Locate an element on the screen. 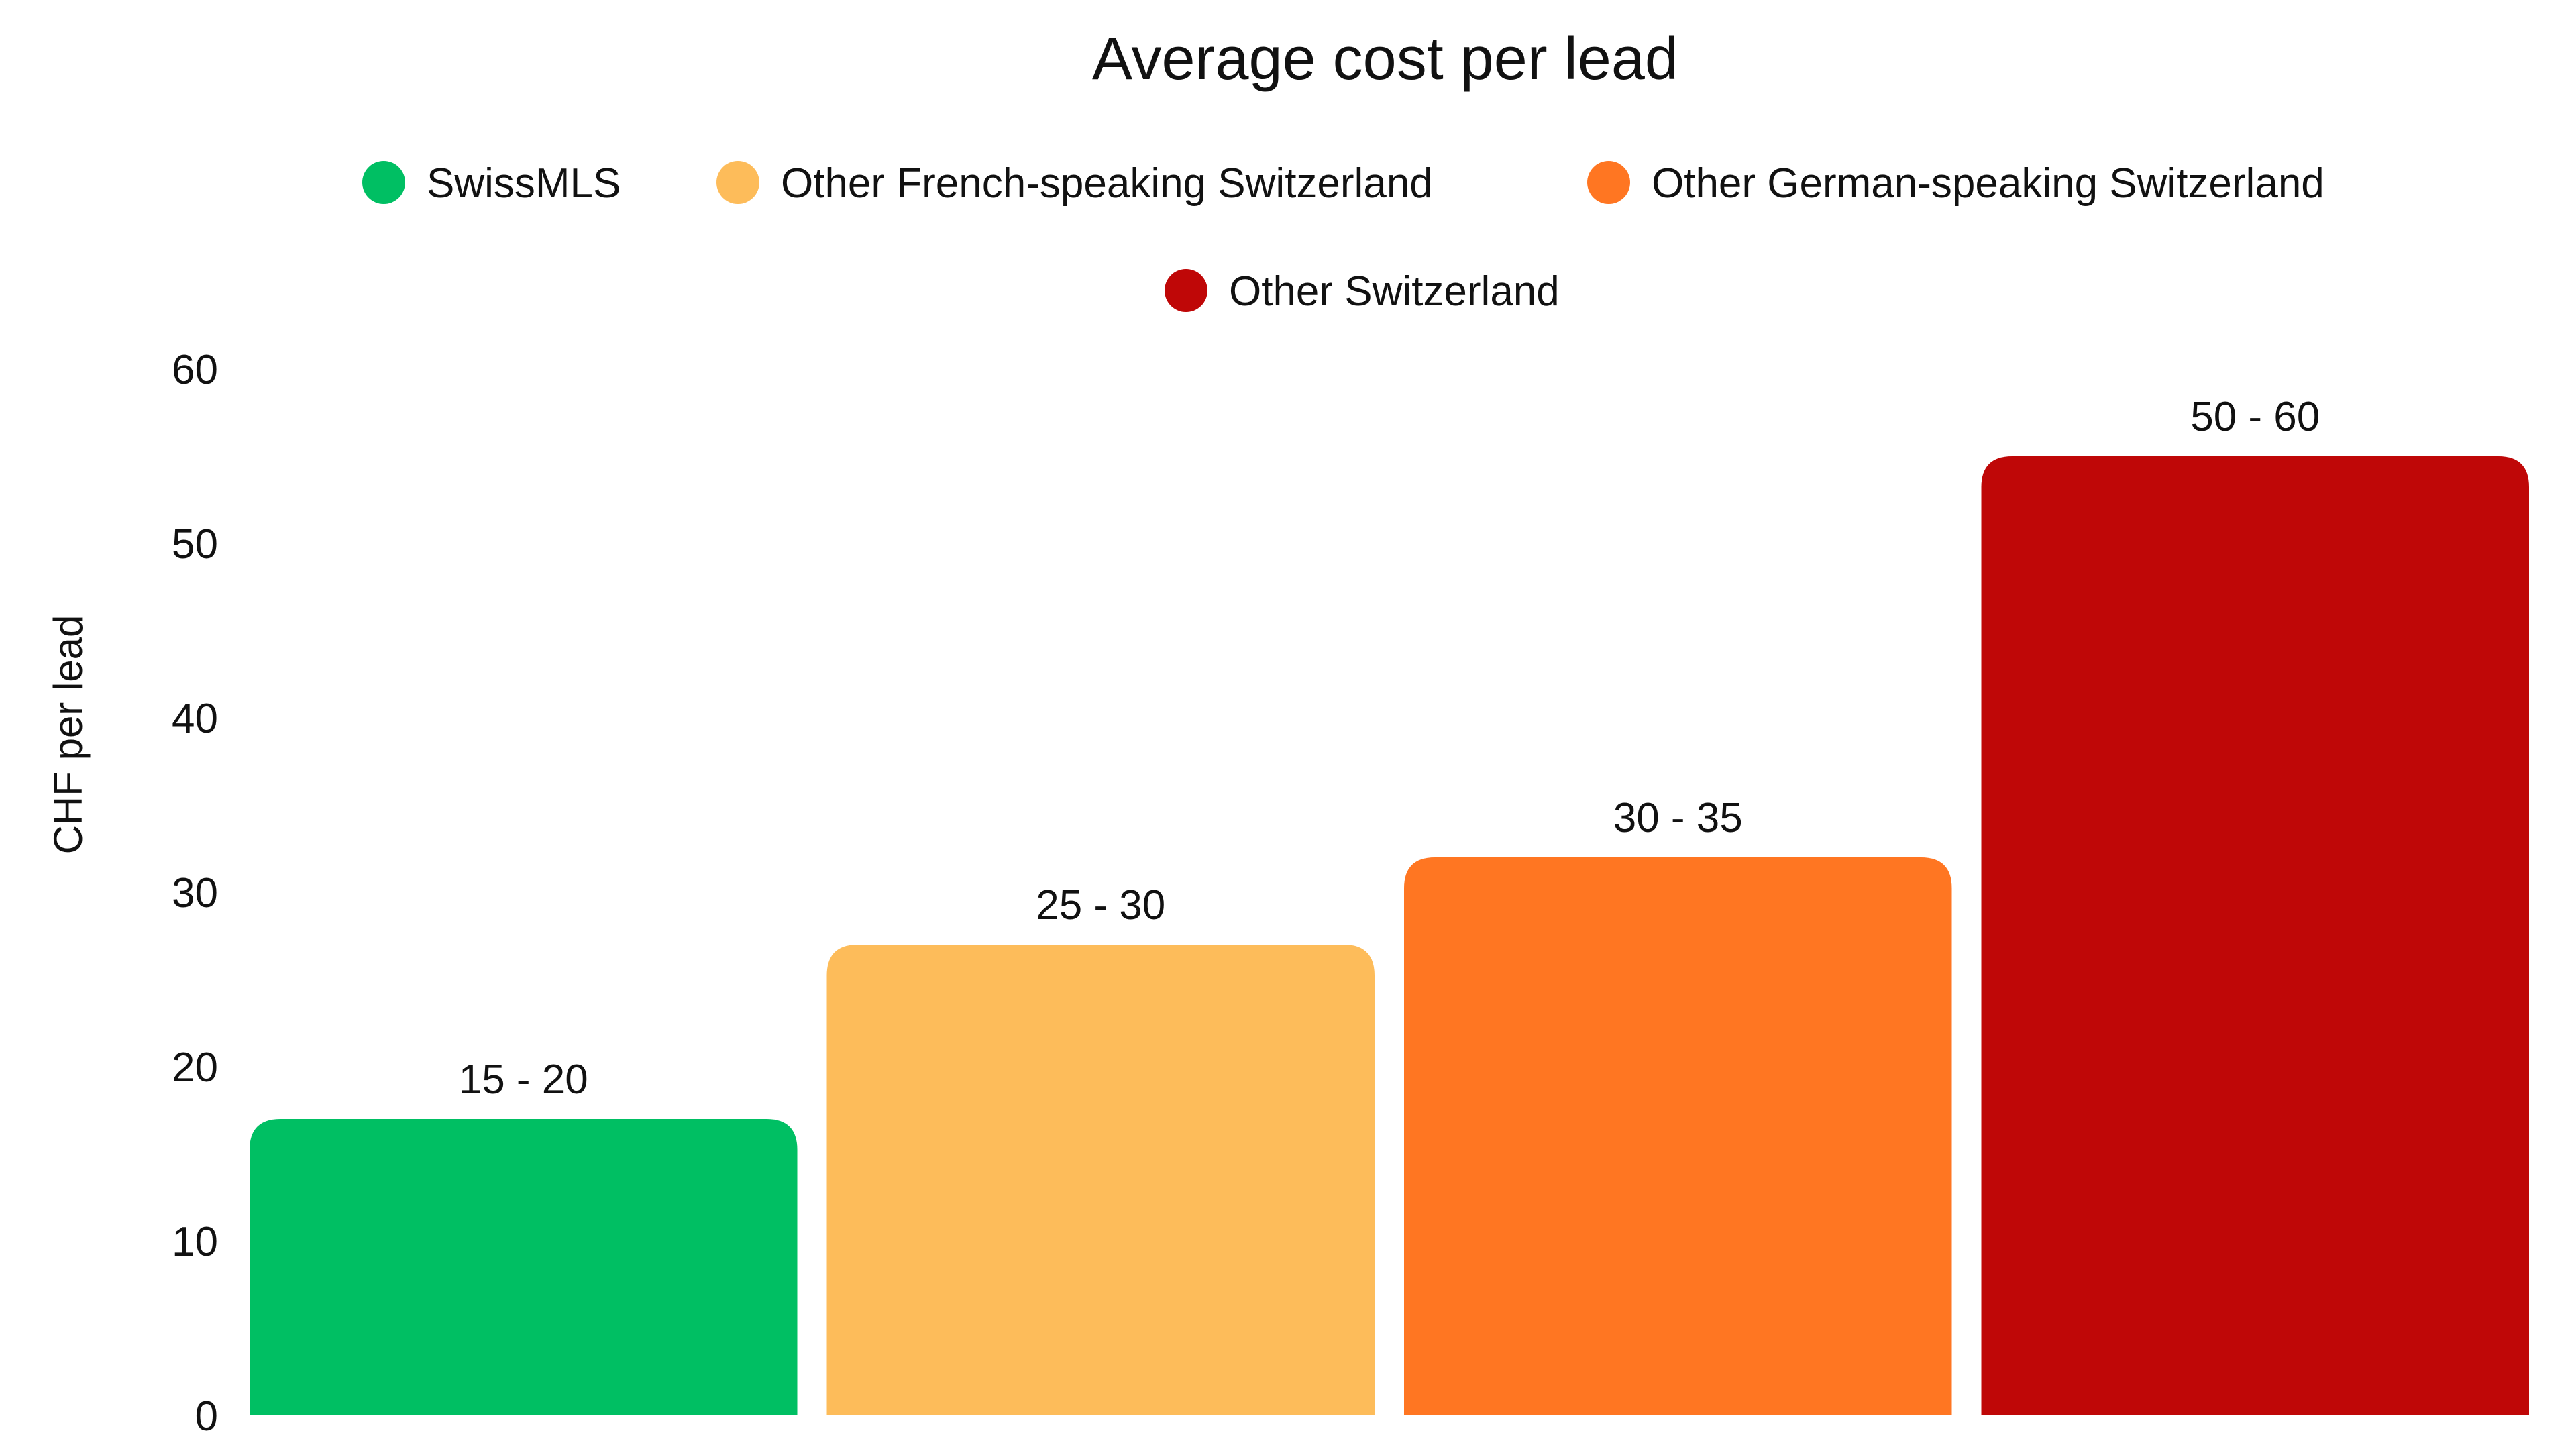  legend-label: SwissMLS is located at coordinates (524, 183).